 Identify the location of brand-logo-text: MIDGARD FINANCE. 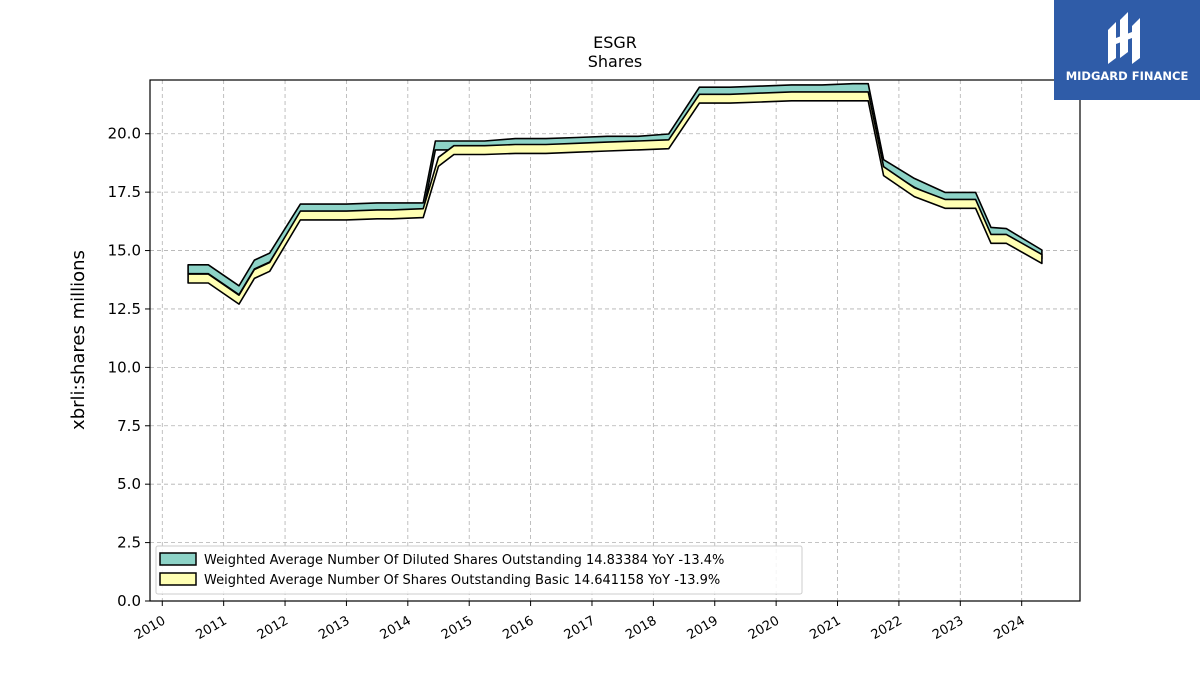
(1127, 76).